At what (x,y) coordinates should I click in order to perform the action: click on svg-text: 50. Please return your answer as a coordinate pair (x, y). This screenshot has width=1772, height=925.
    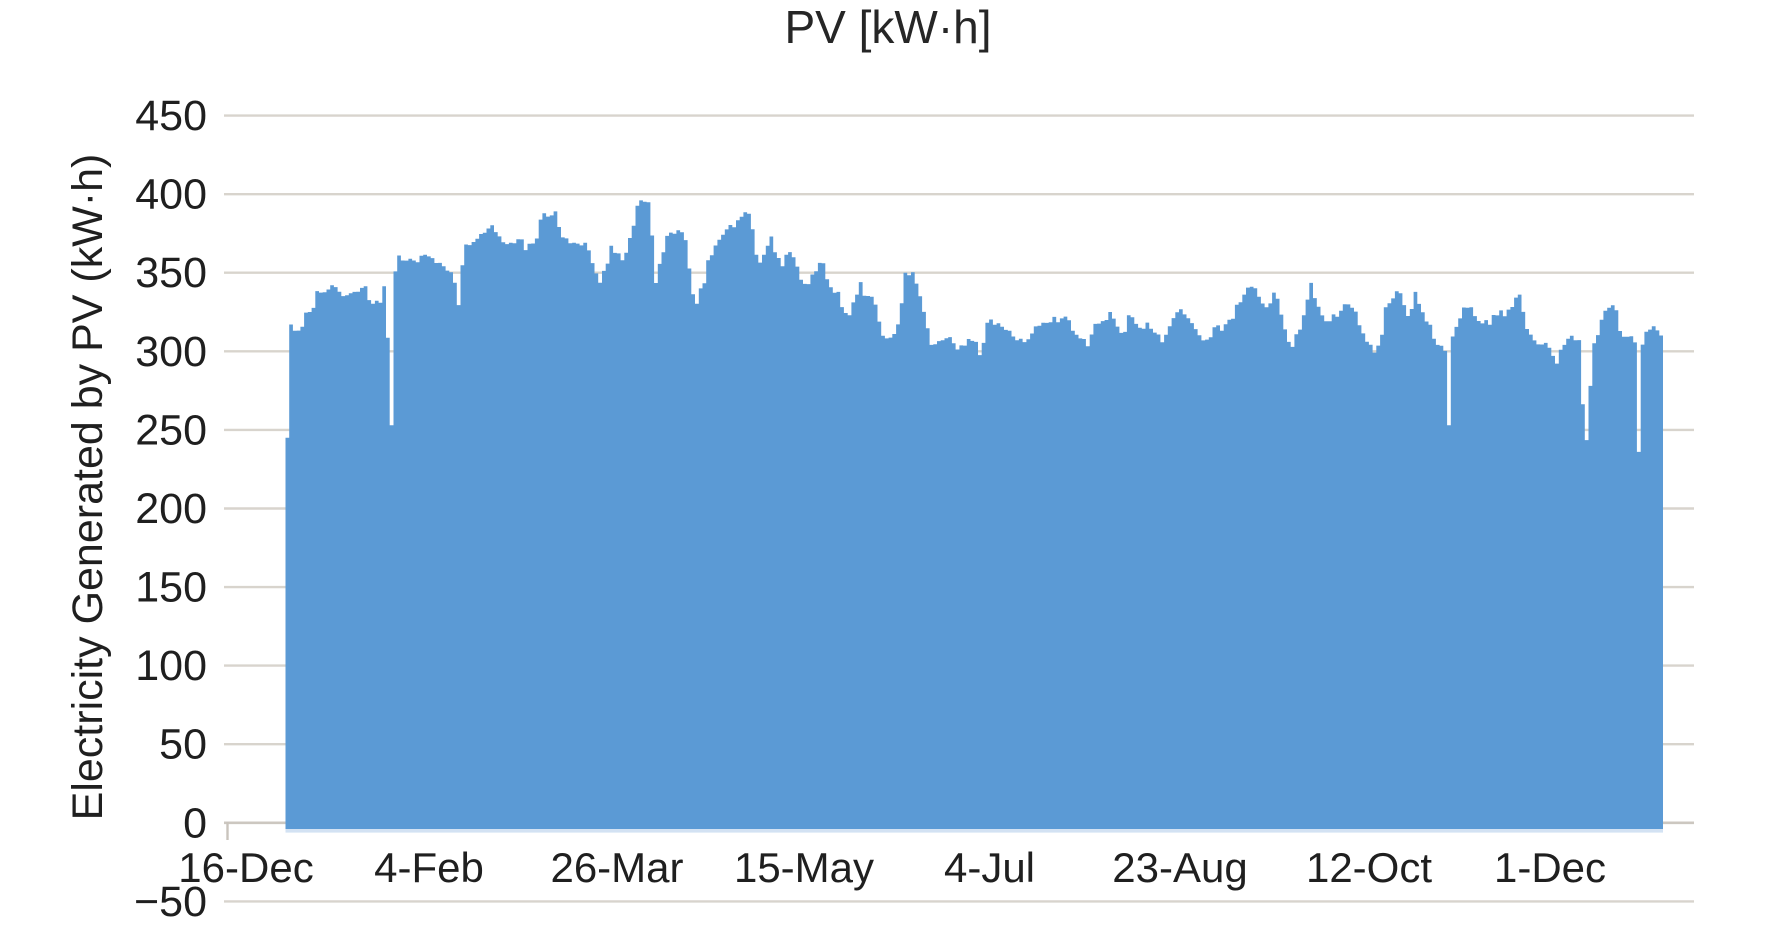
    Looking at the image, I should click on (183, 745).